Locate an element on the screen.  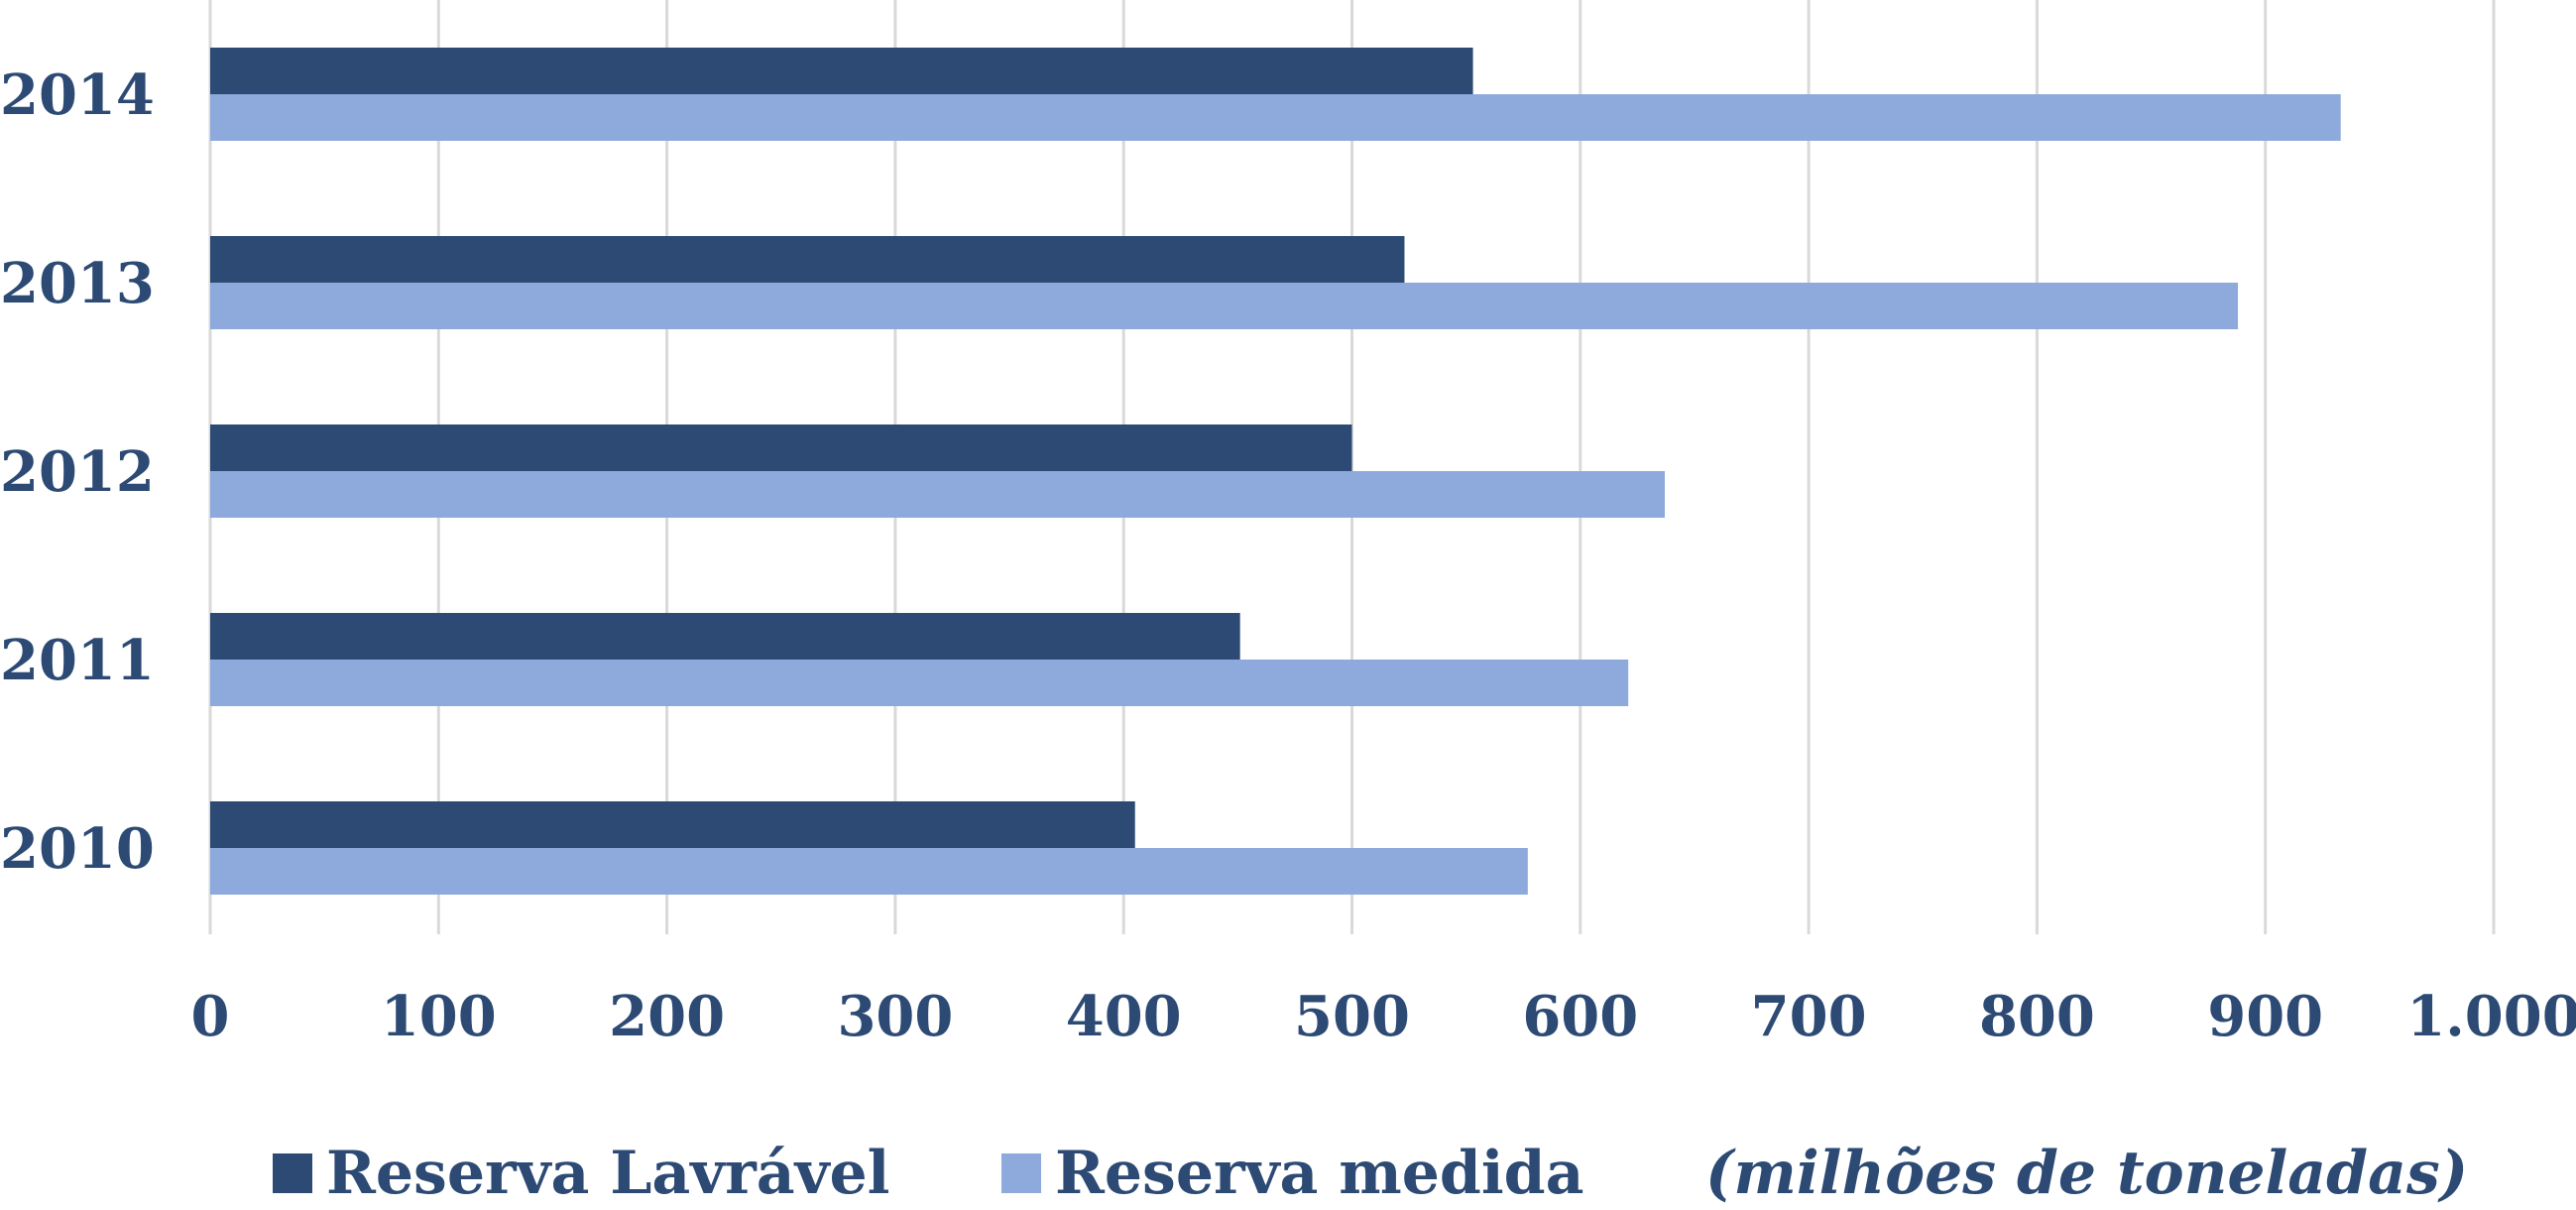
bar-reserva-lavravel-2010 is located at coordinates (673, 824).